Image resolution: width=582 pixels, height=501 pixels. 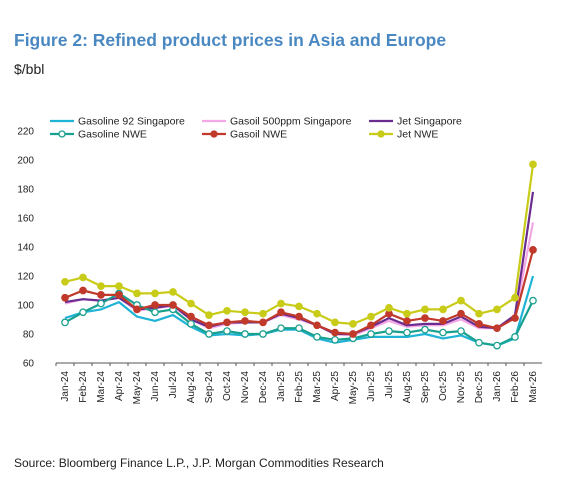 I want to click on x-tick-label: May-25, so click(x=353, y=388).